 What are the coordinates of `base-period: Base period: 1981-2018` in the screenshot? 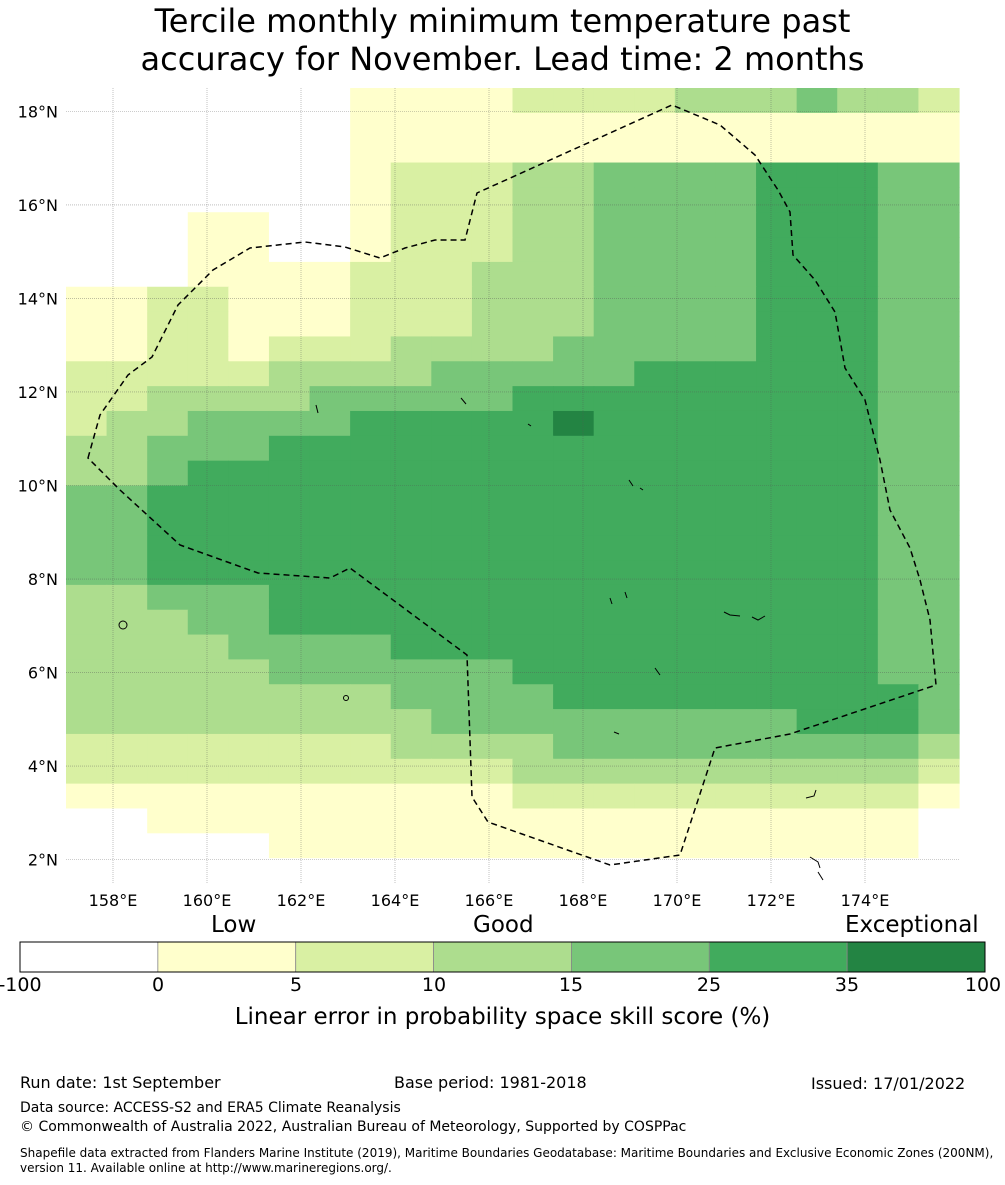 It's located at (490, 1082).